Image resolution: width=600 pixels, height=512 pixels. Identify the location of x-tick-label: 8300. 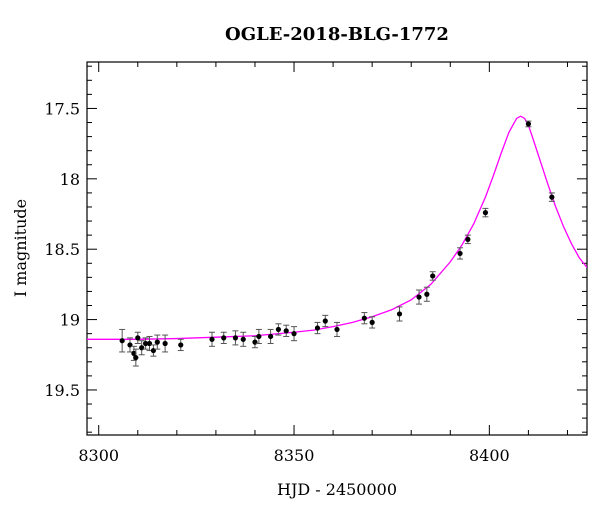
(98, 455).